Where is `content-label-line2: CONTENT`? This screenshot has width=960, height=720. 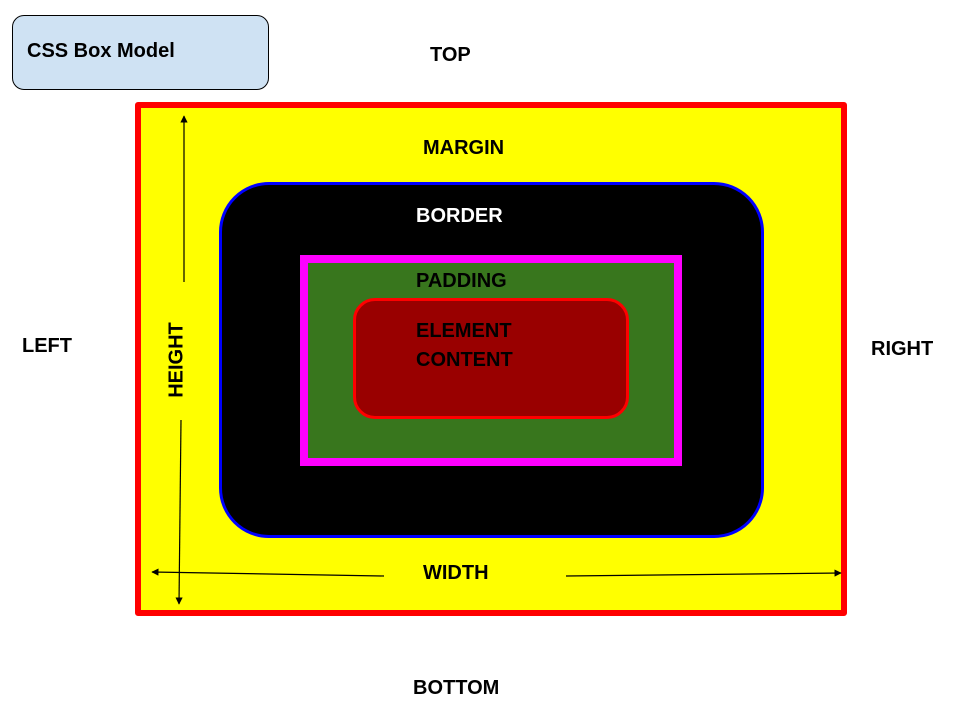
content-label-line2: CONTENT is located at coordinates (464, 360).